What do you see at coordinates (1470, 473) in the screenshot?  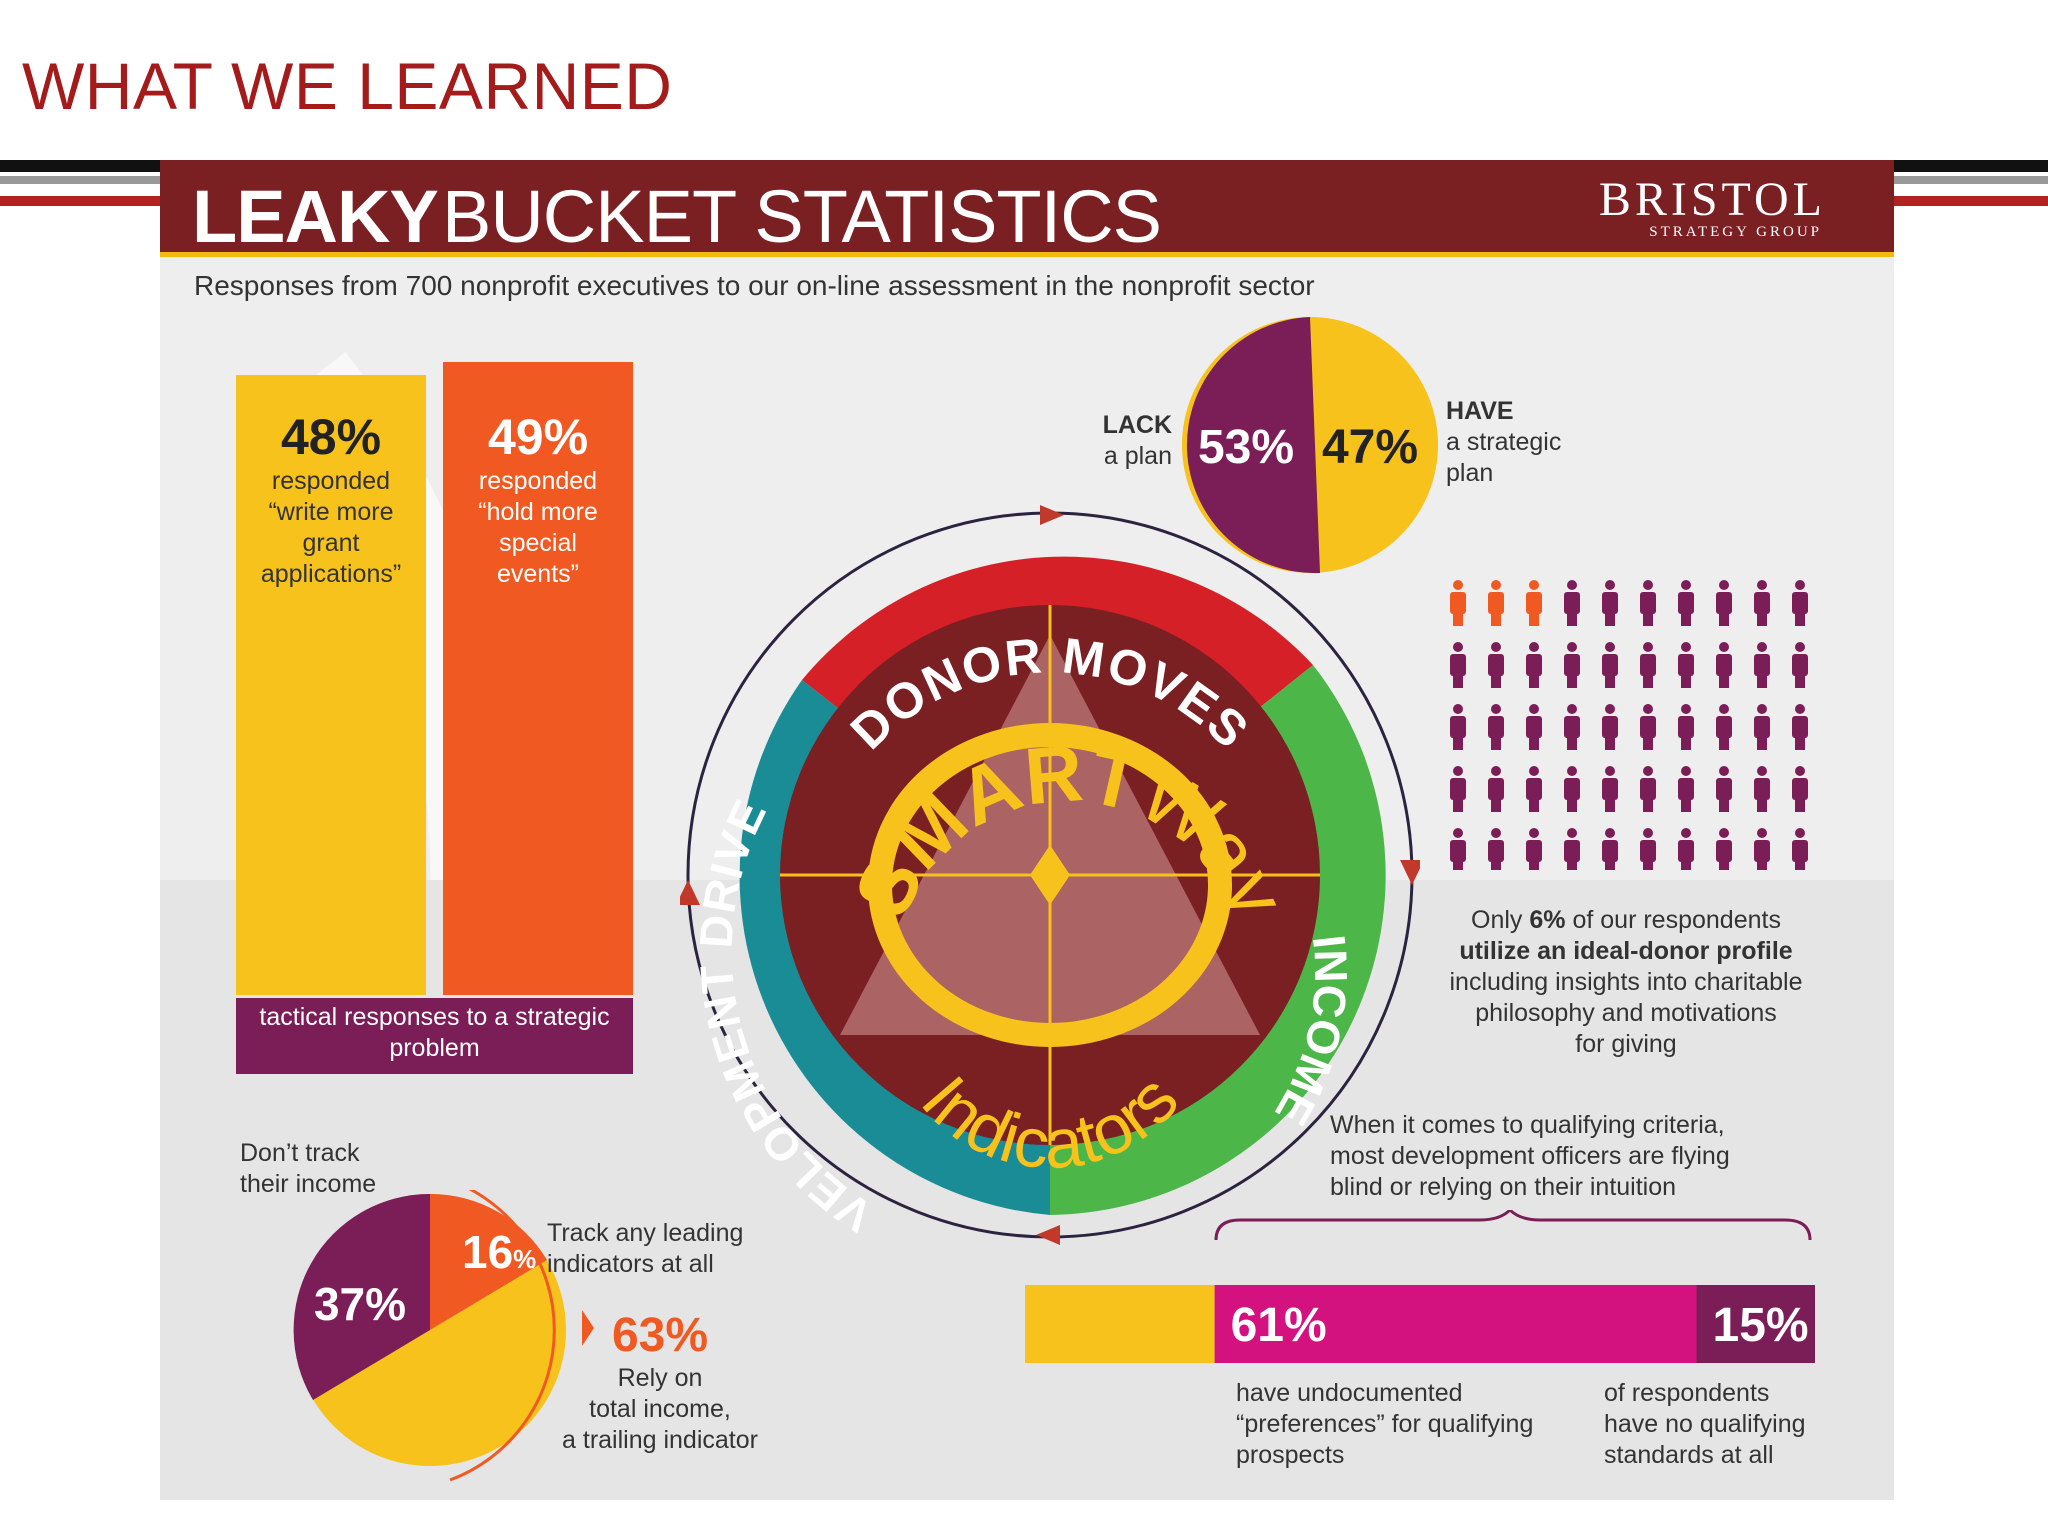 I see `plan-have-sub-2: plan` at bounding box center [1470, 473].